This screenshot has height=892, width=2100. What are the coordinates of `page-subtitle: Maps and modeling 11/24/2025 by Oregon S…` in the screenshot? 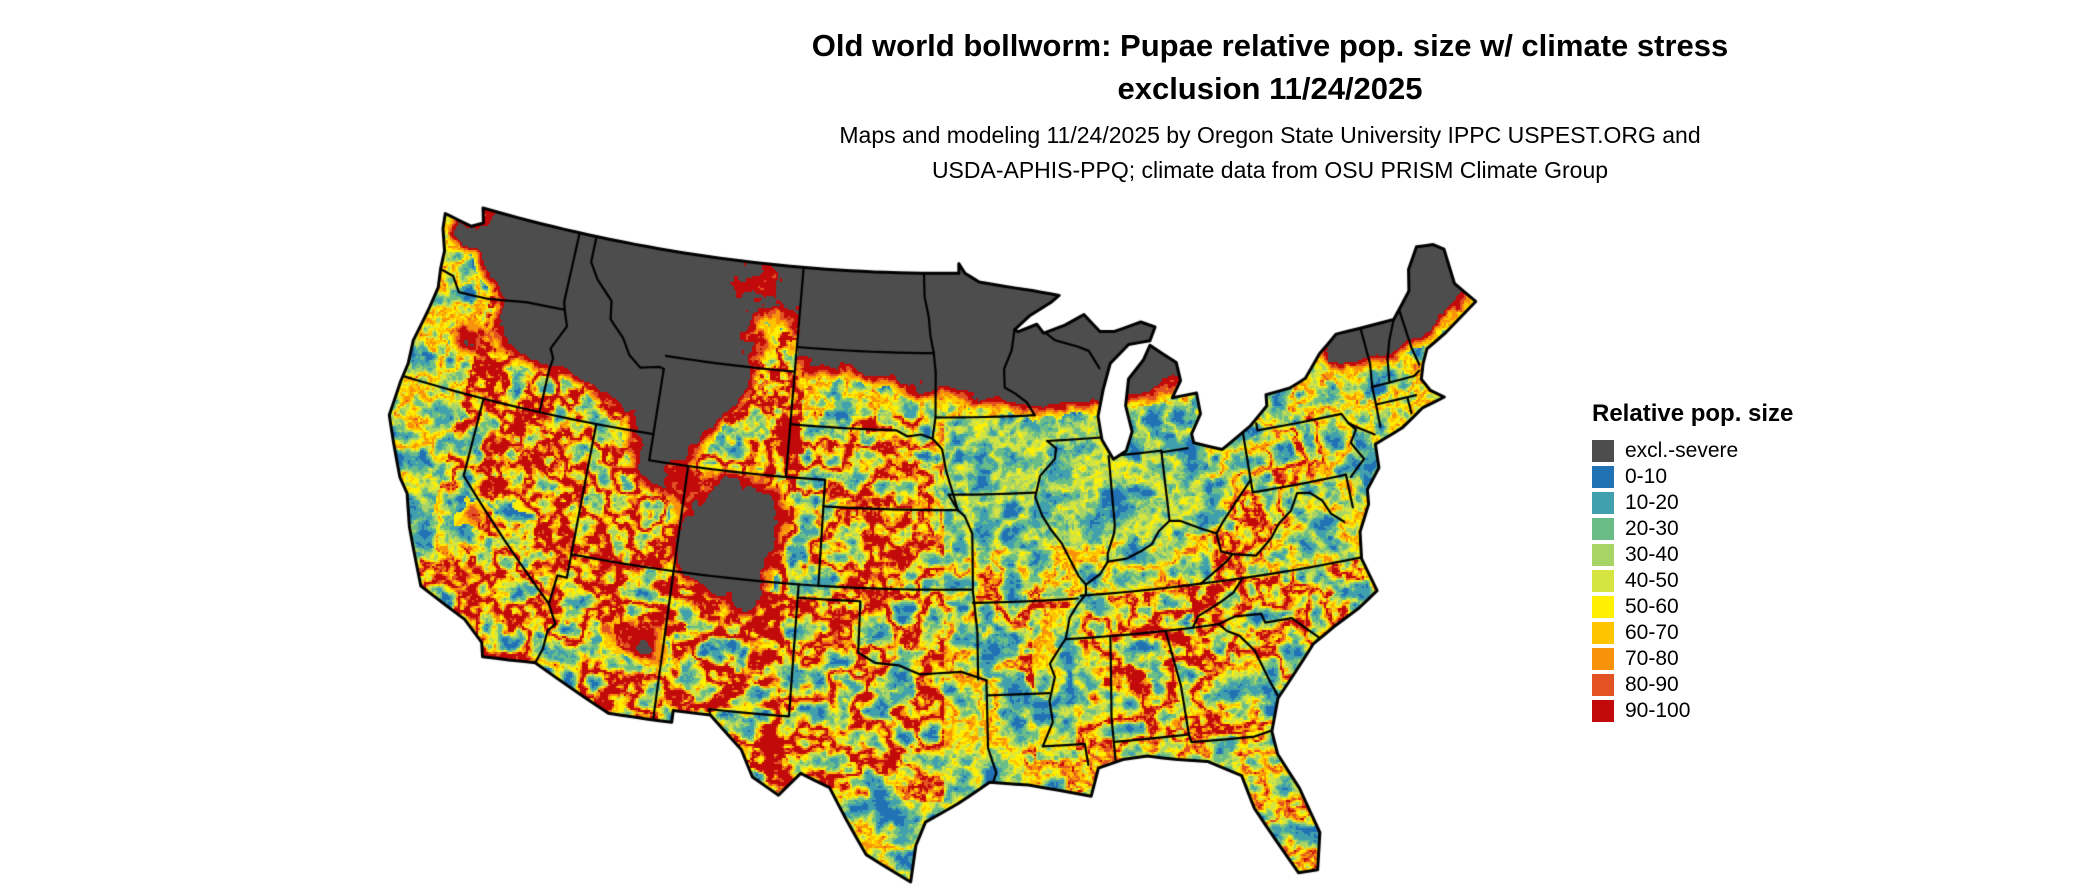 It's located at (1269, 152).